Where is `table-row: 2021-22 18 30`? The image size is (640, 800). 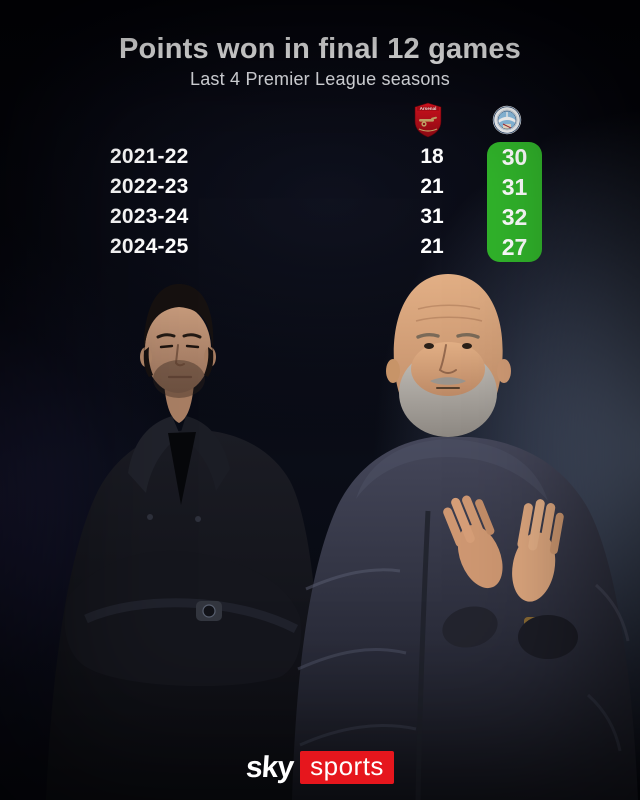 table-row: 2021-22 18 30 is located at coordinates (320, 157).